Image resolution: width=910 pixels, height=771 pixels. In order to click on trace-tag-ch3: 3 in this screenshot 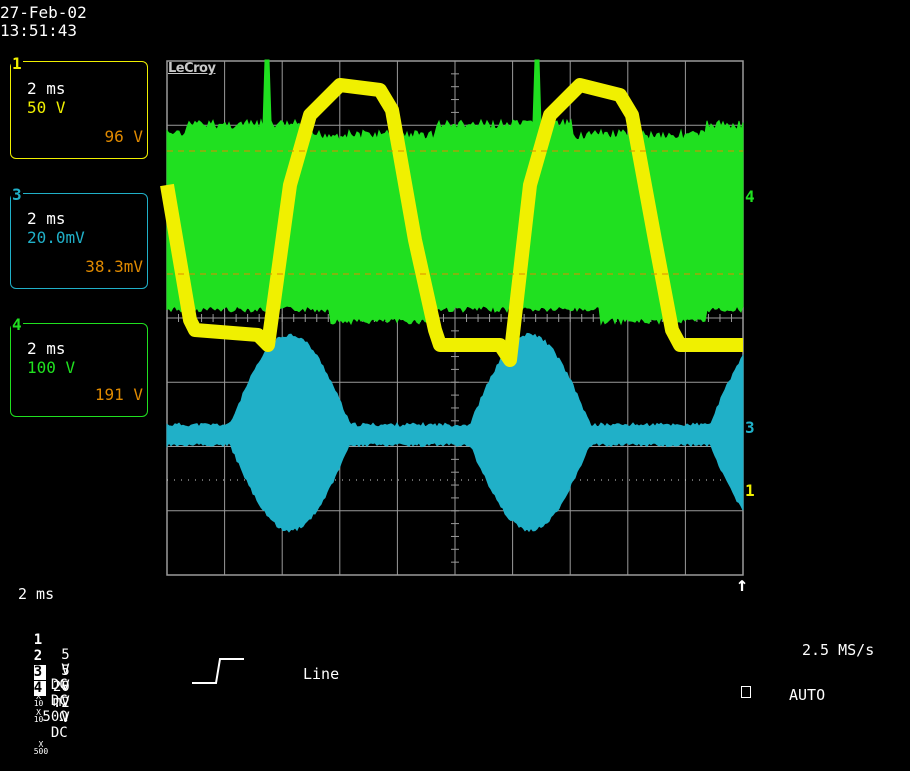, I will do `click(17, 194)`.